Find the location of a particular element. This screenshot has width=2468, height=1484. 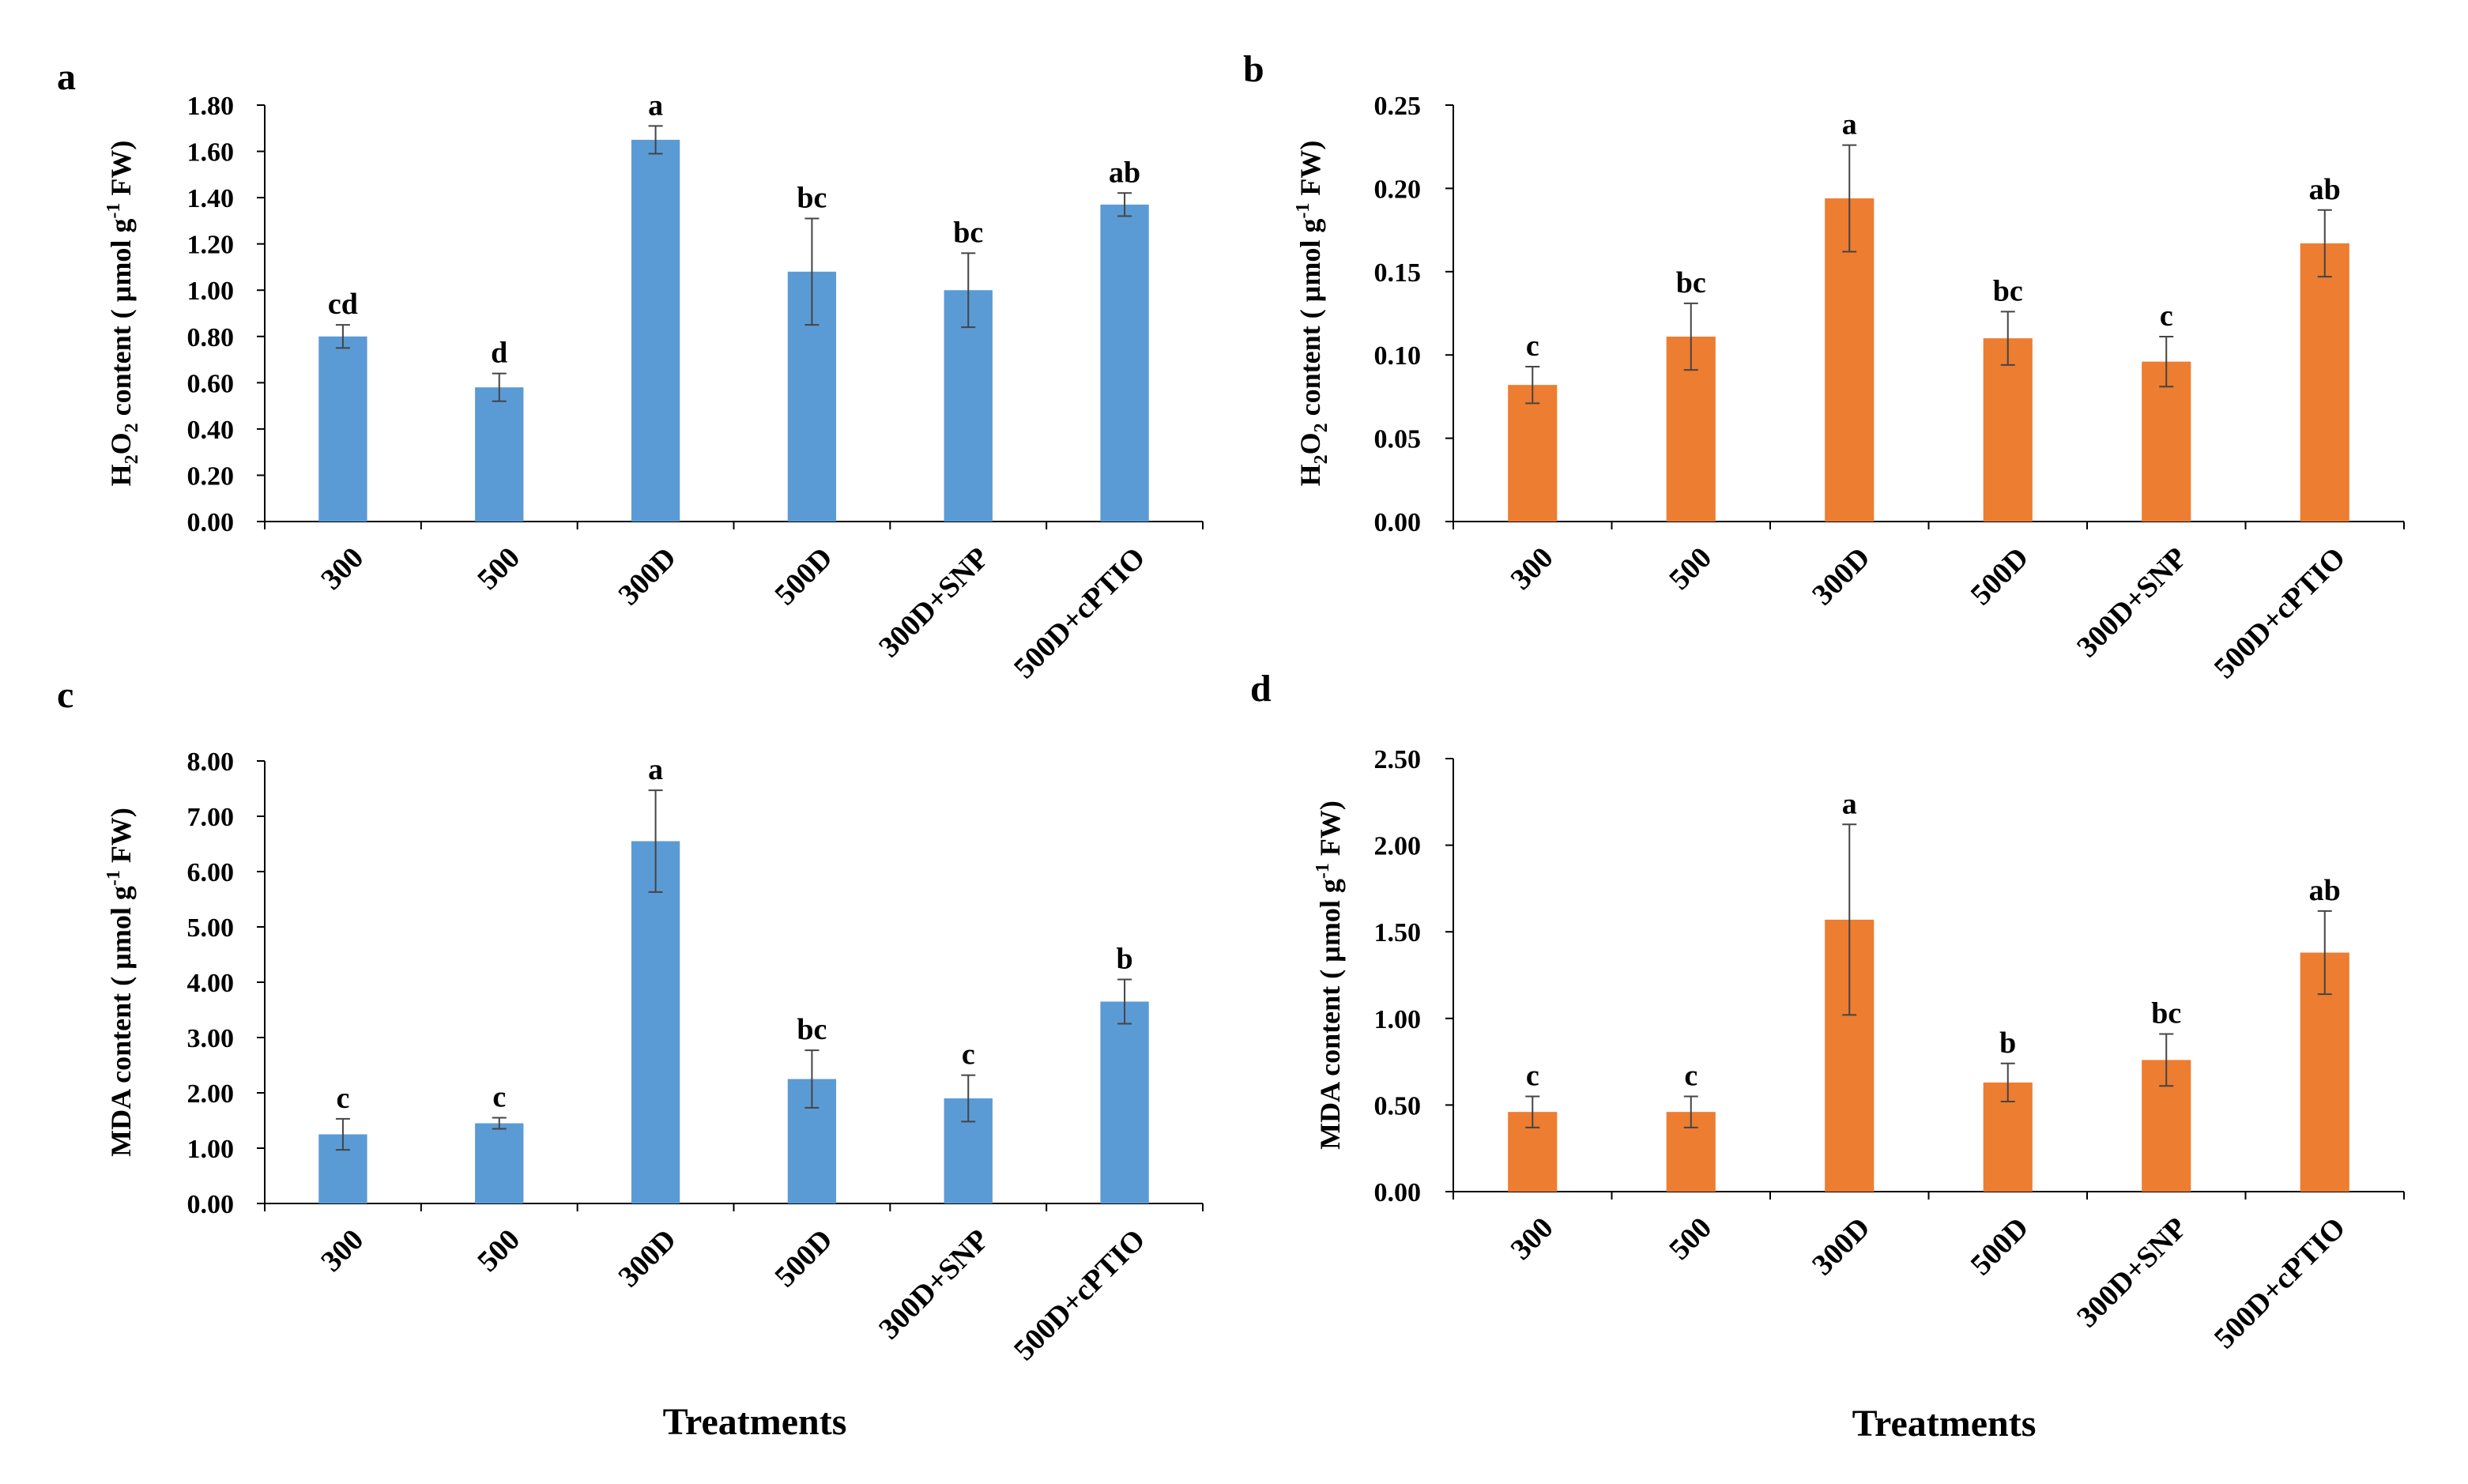

bar-300D is located at coordinates (655, 1022).